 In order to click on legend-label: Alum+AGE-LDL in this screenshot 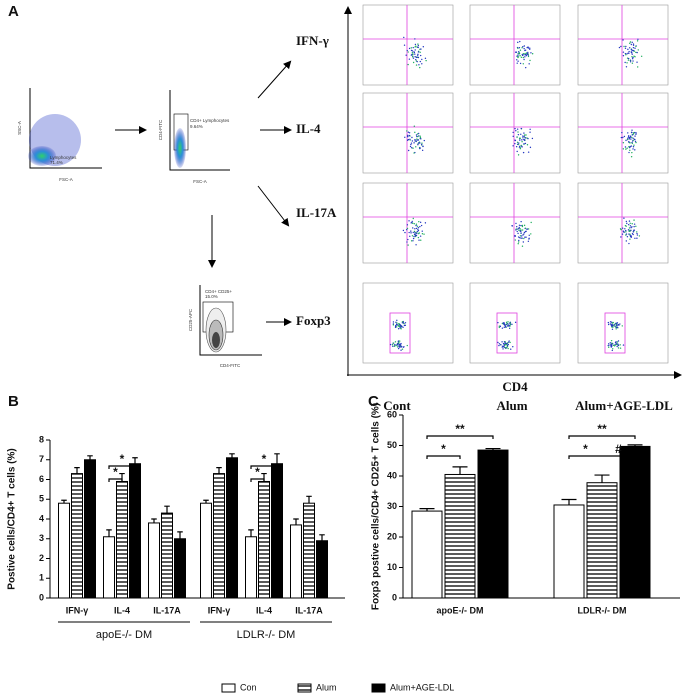, I will do `click(422, 687)`.